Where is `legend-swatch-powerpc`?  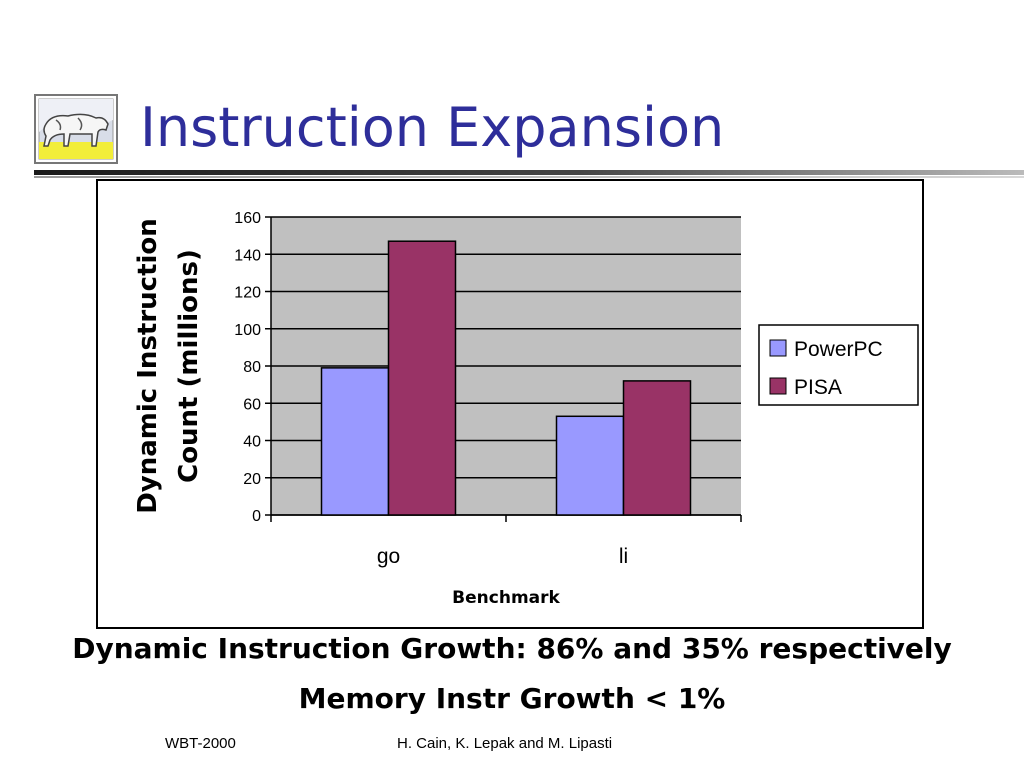 legend-swatch-powerpc is located at coordinates (778, 348).